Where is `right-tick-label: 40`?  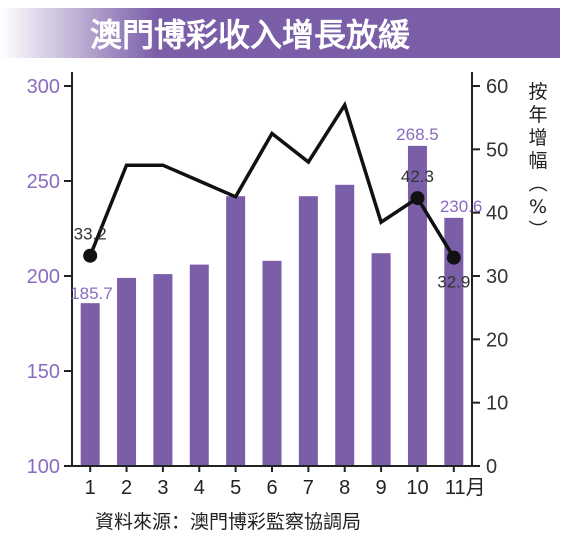
right-tick-label: 40 is located at coordinates (497, 214).